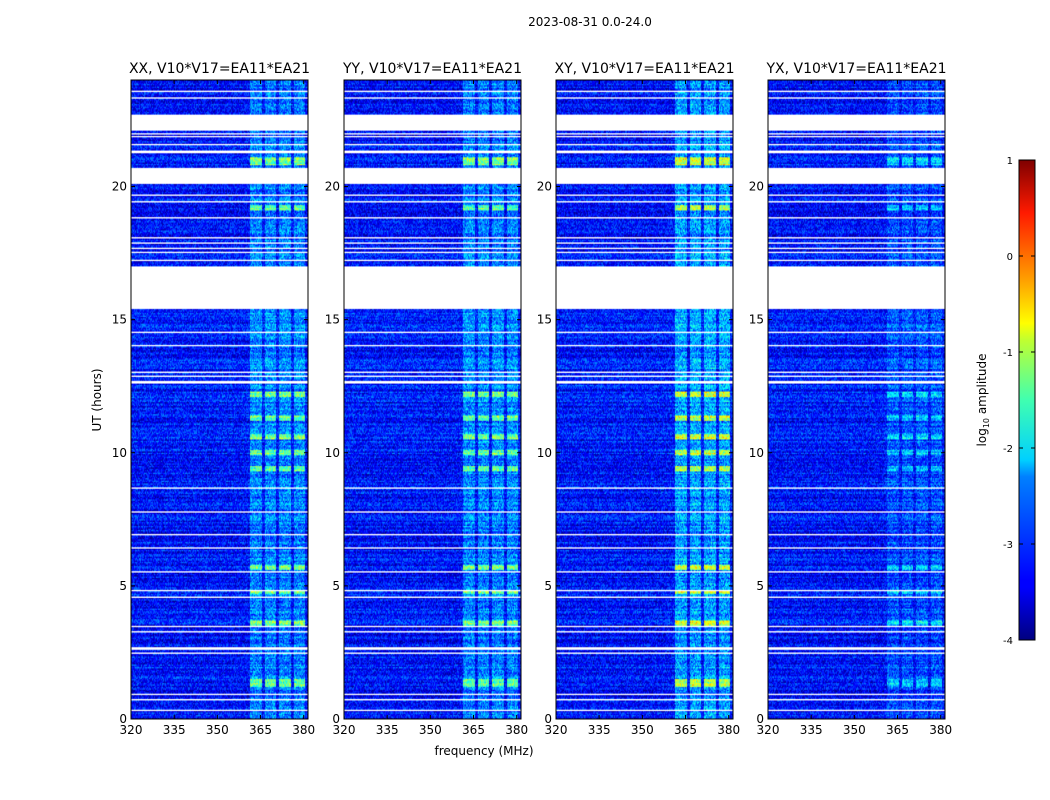 This screenshot has height=800, width=1050. Describe the element at coordinates (1010, 161) in the screenshot. I see `colorbar-tick-label: 1` at that location.